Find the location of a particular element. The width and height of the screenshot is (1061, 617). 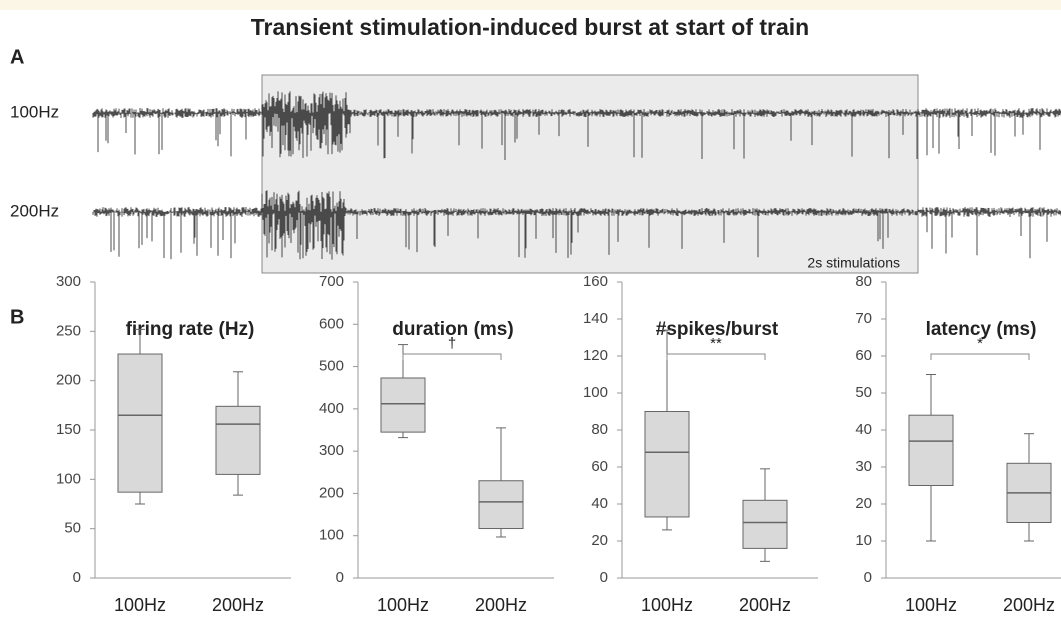

chart-title: #spikes/burst is located at coordinates (717, 329).